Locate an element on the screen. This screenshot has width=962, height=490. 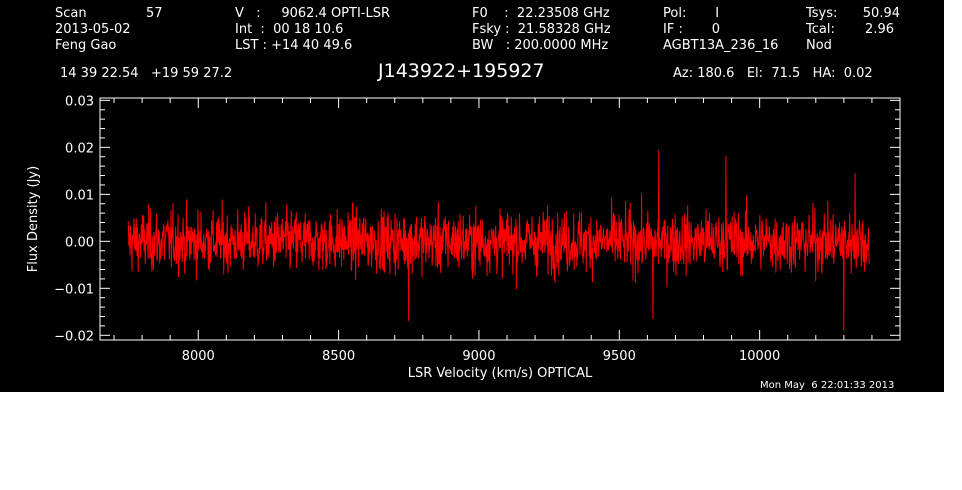
rest-frequency: F0 : 22.23508 GHz is located at coordinates (541, 13).